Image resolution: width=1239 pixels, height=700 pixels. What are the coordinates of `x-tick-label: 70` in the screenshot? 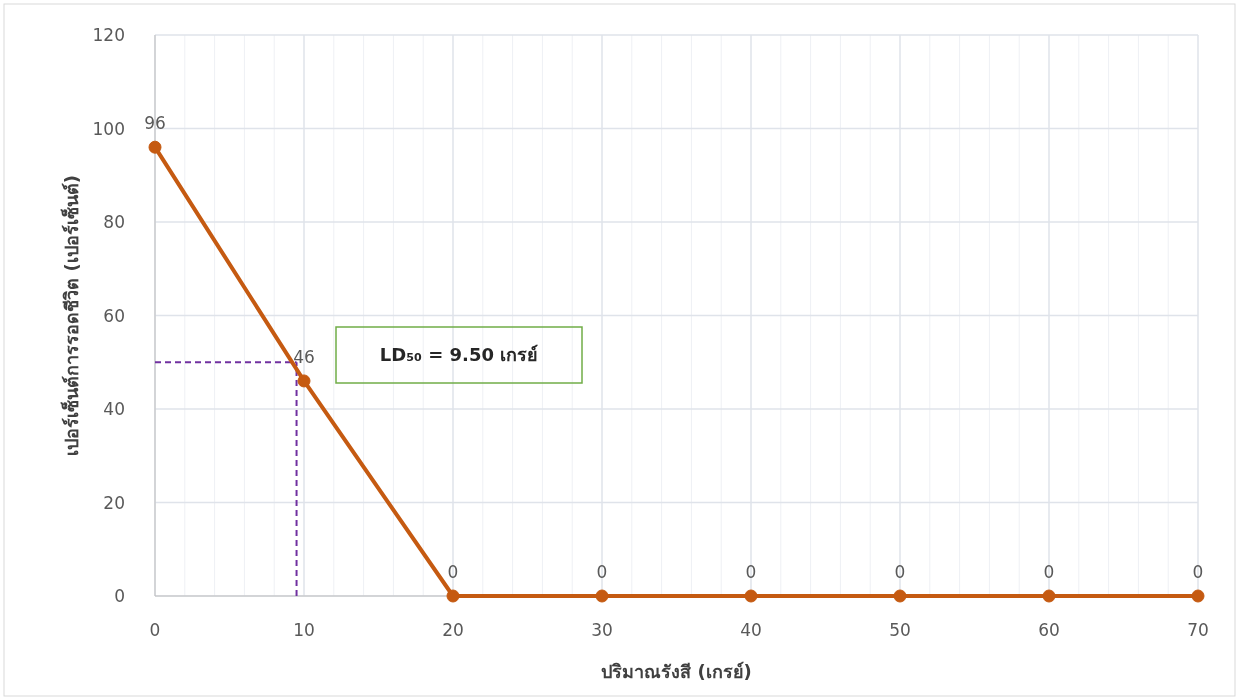 It's located at (1198, 630).